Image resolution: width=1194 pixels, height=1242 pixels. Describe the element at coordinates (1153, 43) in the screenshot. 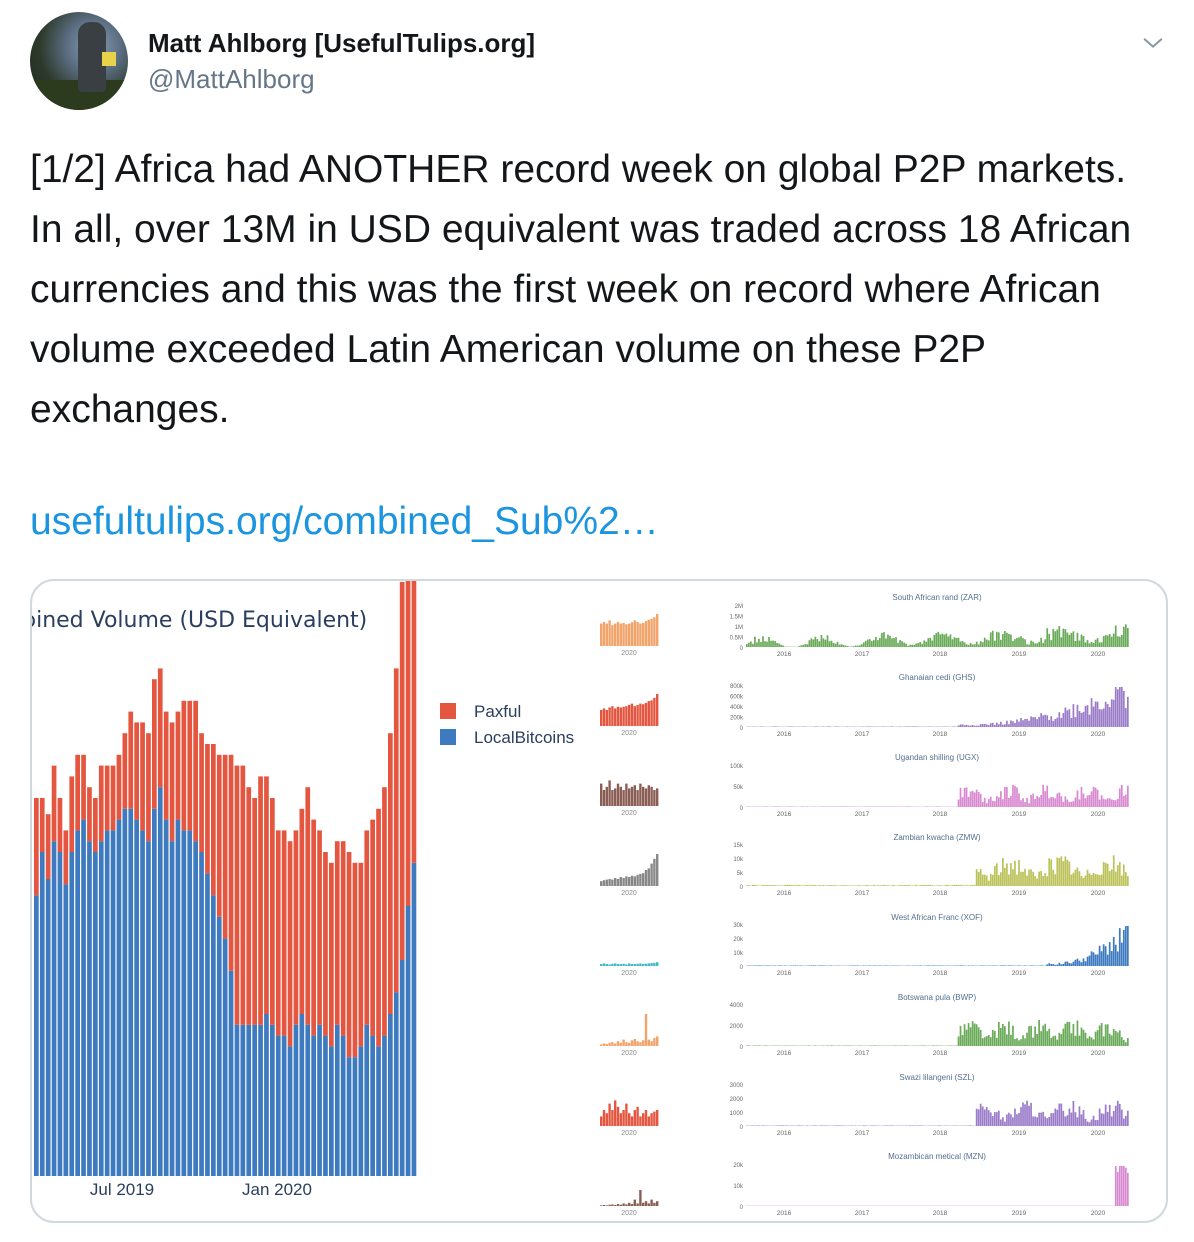

I see `chevron-down-icon` at that location.